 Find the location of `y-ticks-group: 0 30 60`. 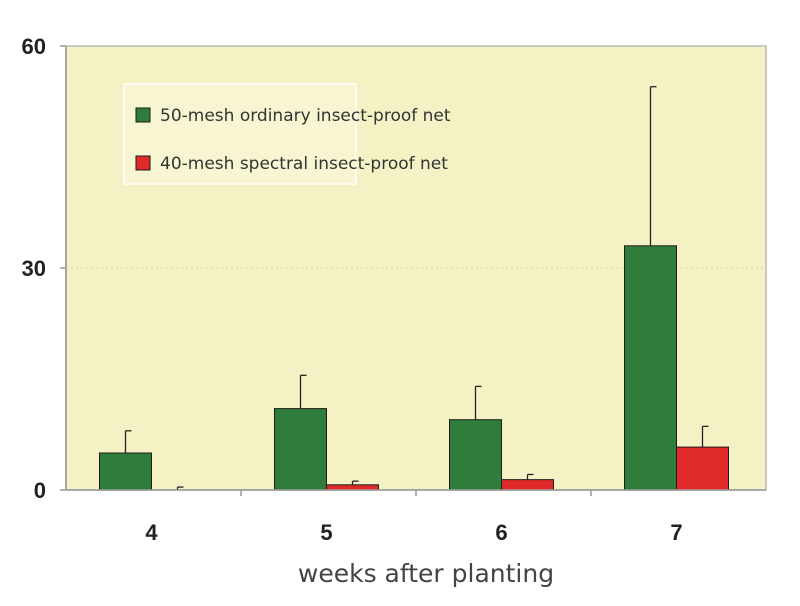

y-ticks-group: 0 30 60 is located at coordinates (44, 268).